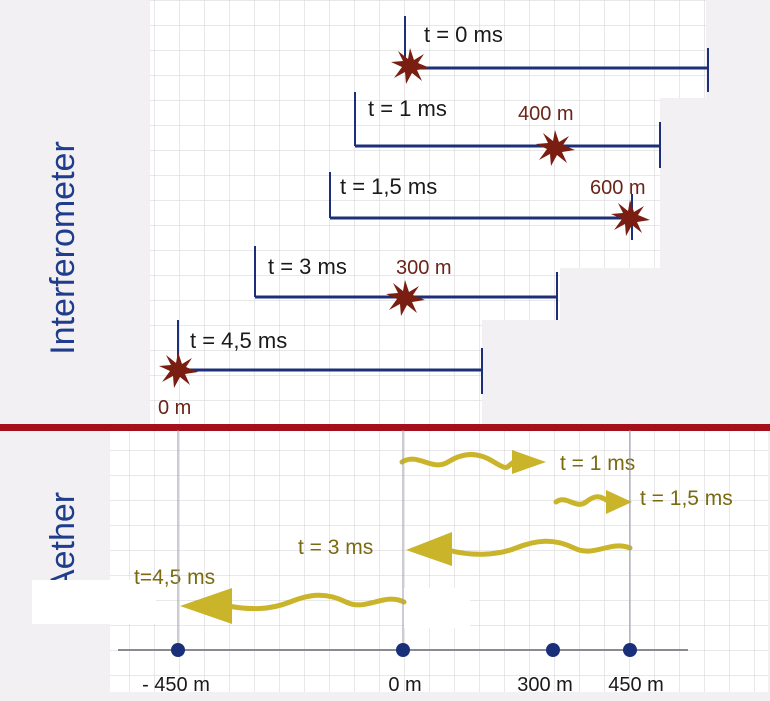 Image resolution: width=770 pixels, height=701 pixels. What do you see at coordinates (545, 685) in the screenshot?
I see `axis-label-300: 300 m` at bounding box center [545, 685].